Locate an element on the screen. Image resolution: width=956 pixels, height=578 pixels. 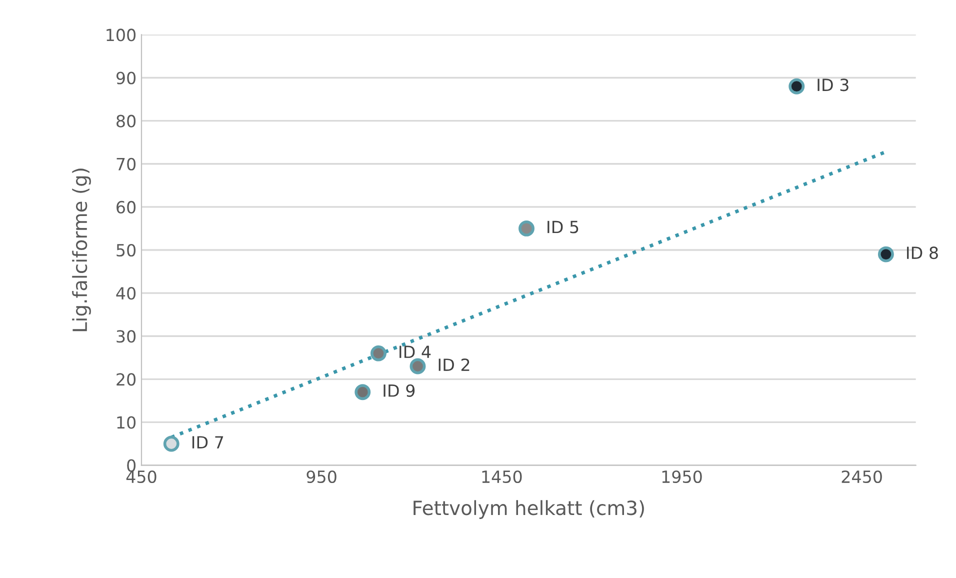
y-tick-label: 50 is located at coordinates (126, 250).